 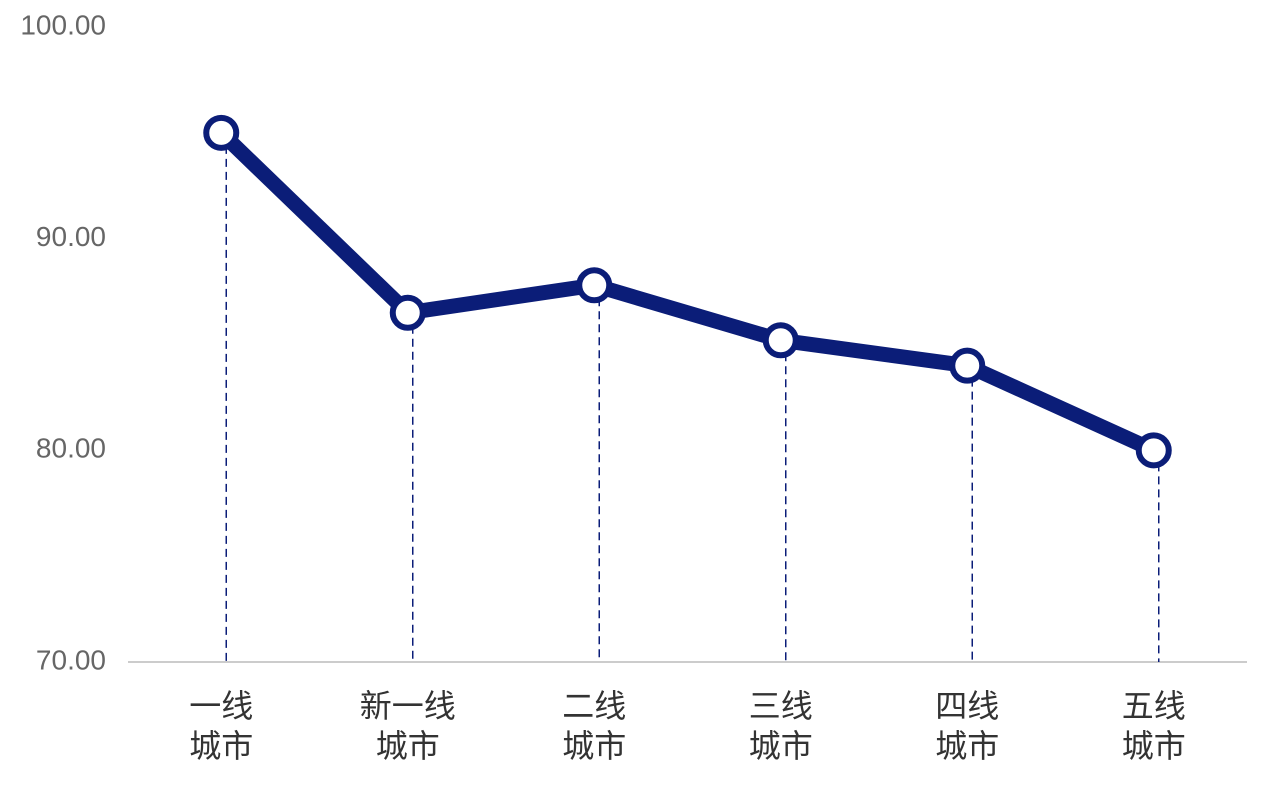 What do you see at coordinates (71, 659) in the screenshot?
I see `y-tick-label: 70.00` at bounding box center [71, 659].